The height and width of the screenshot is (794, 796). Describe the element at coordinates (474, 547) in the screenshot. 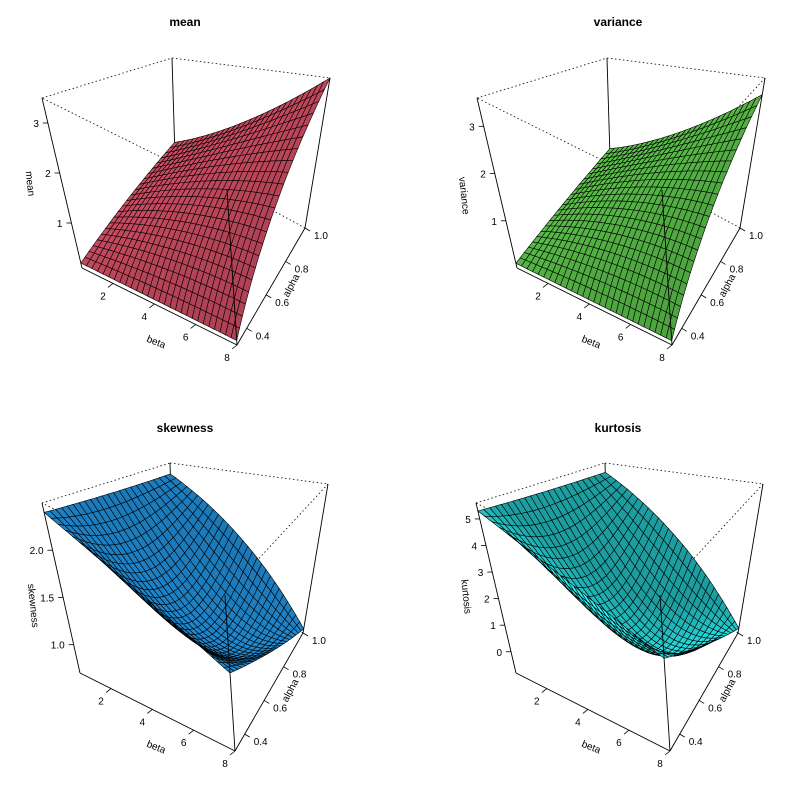

I see `z-tick-label: 4` at that location.